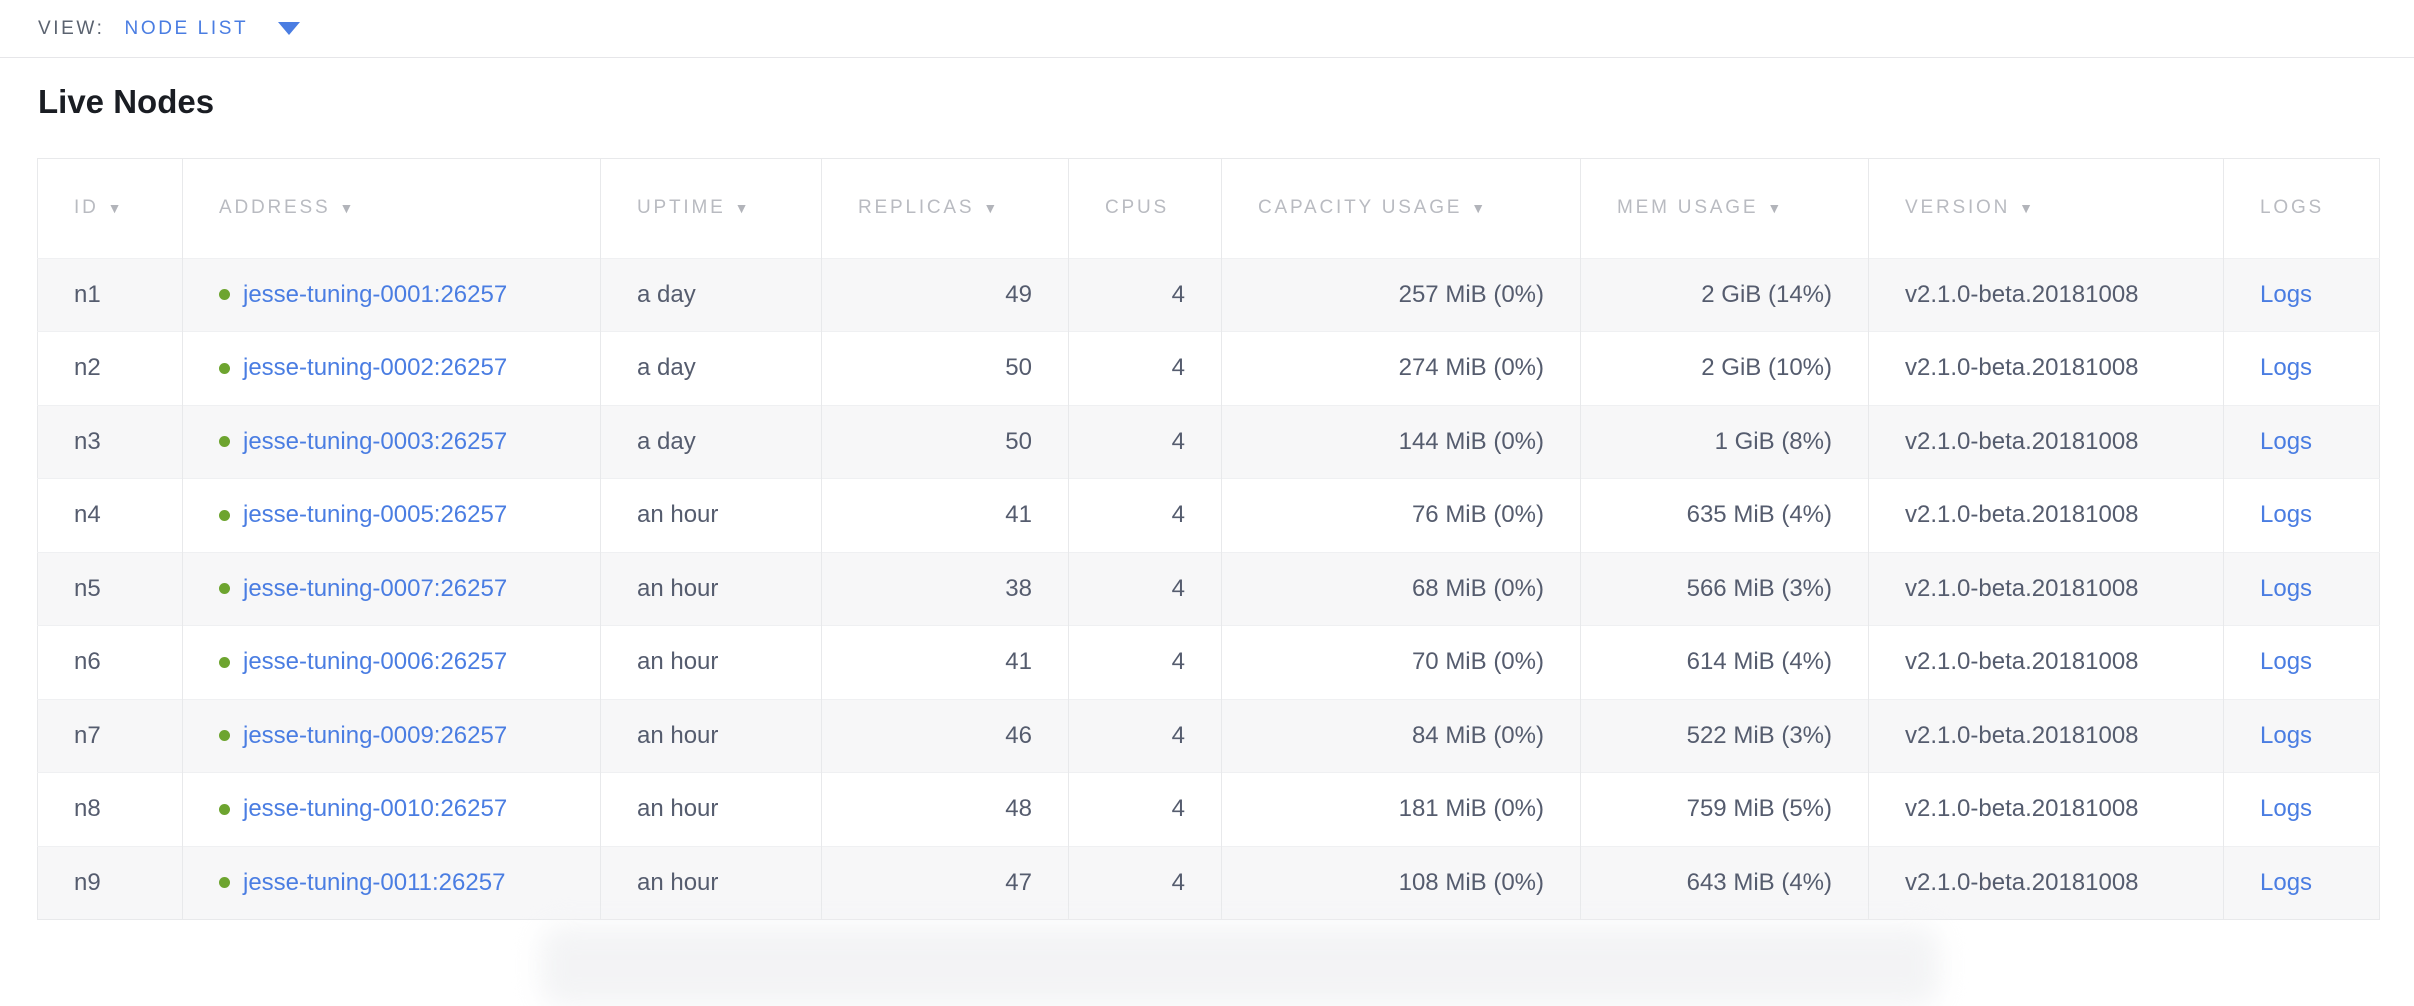  I want to click on view-selector-dropdown: NODE LIST, so click(213, 29).